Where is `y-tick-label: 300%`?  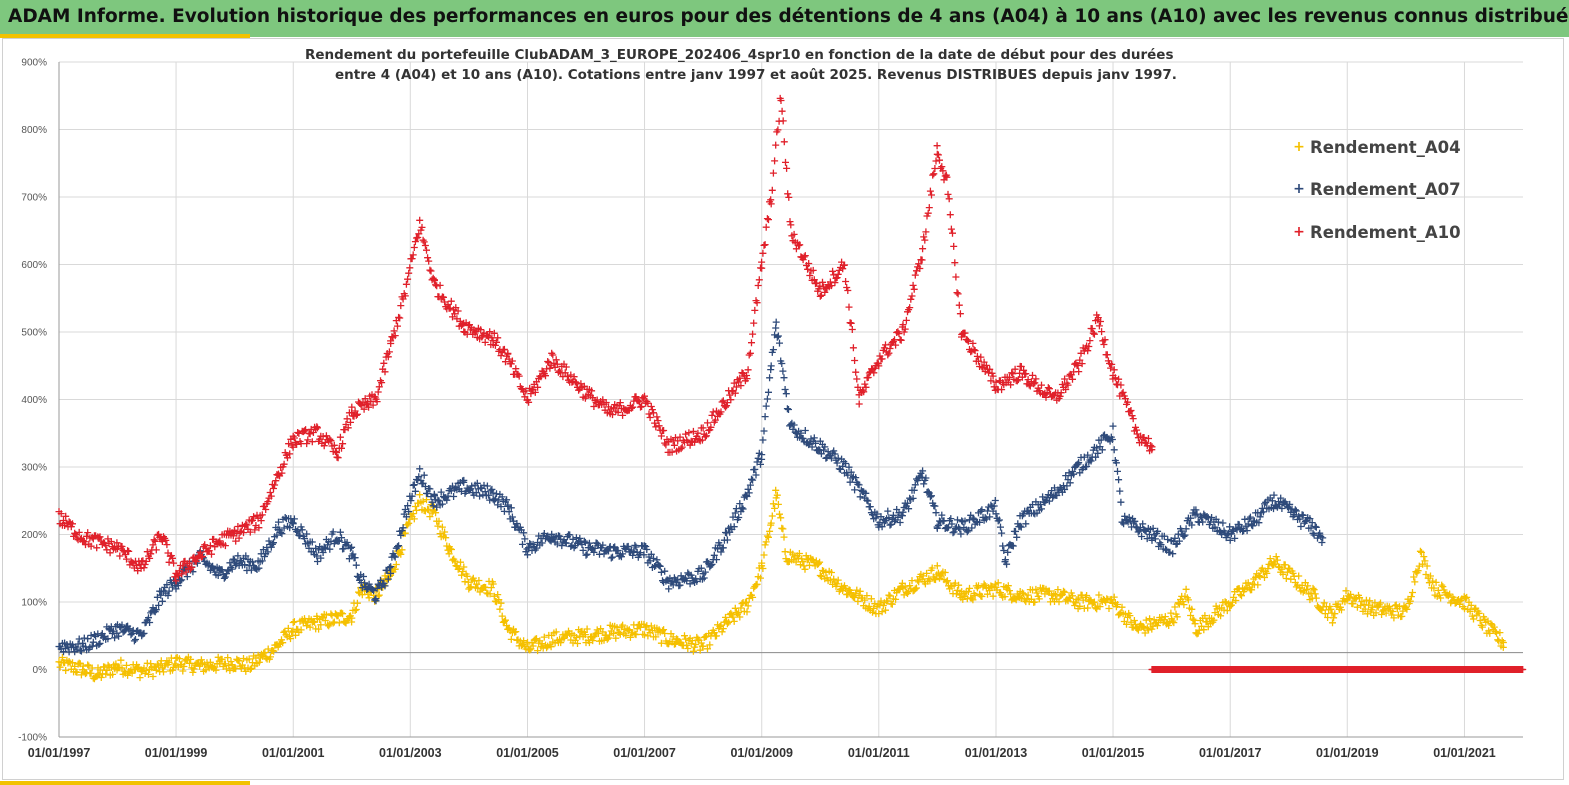 y-tick-label: 300% is located at coordinates (34, 468).